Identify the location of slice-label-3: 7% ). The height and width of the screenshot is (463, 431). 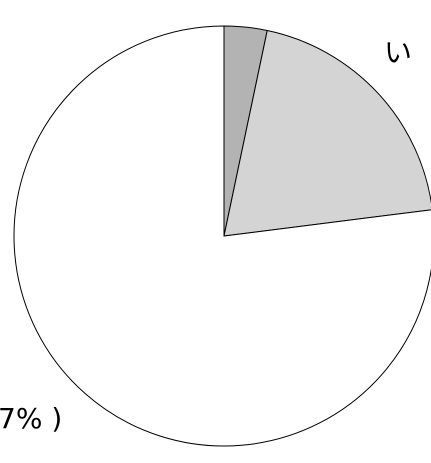
(31, 418).